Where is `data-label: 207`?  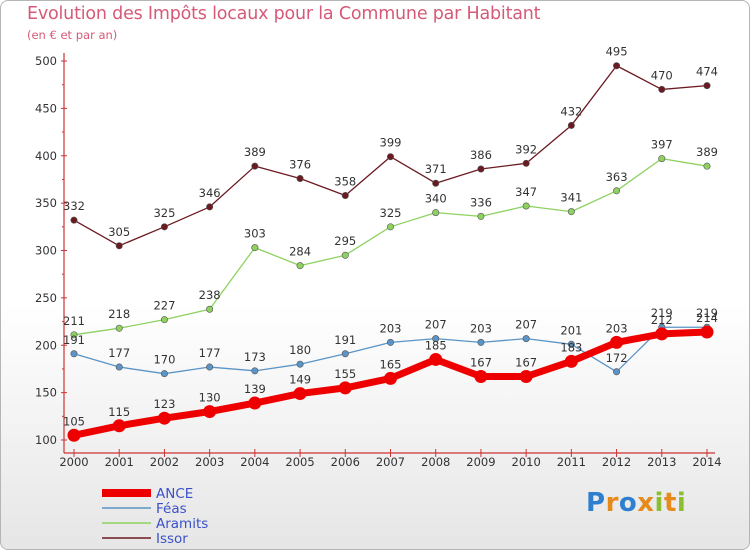 data-label: 207 is located at coordinates (436, 325).